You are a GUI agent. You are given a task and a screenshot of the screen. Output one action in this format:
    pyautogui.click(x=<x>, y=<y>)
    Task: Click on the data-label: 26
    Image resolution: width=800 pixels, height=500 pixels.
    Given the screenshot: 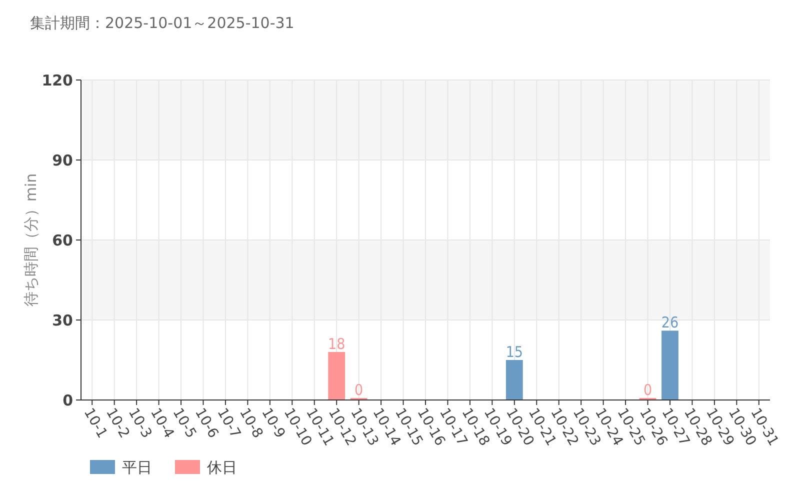 What is the action you would take?
    pyautogui.click(x=670, y=323)
    